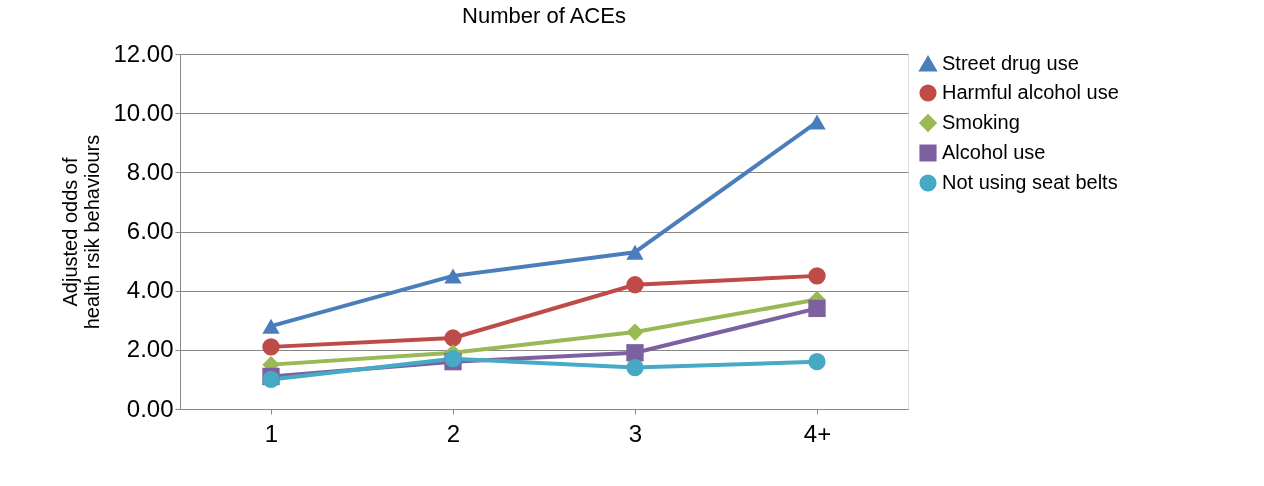  Describe the element at coordinates (635, 433) in the screenshot. I see `x-tick-label: 3` at that location.